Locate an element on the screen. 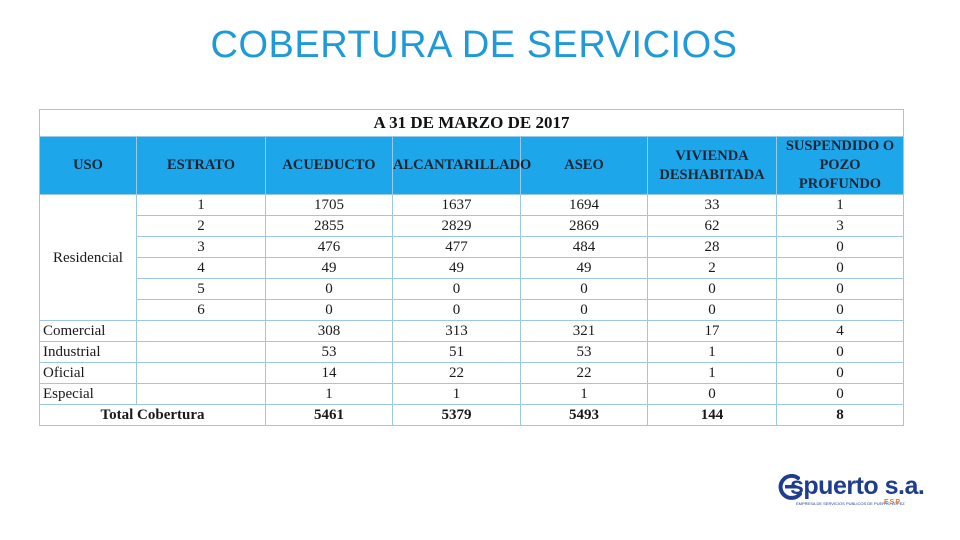 This screenshot has height=540, width=960. total-vivienda: 144 is located at coordinates (712, 415).